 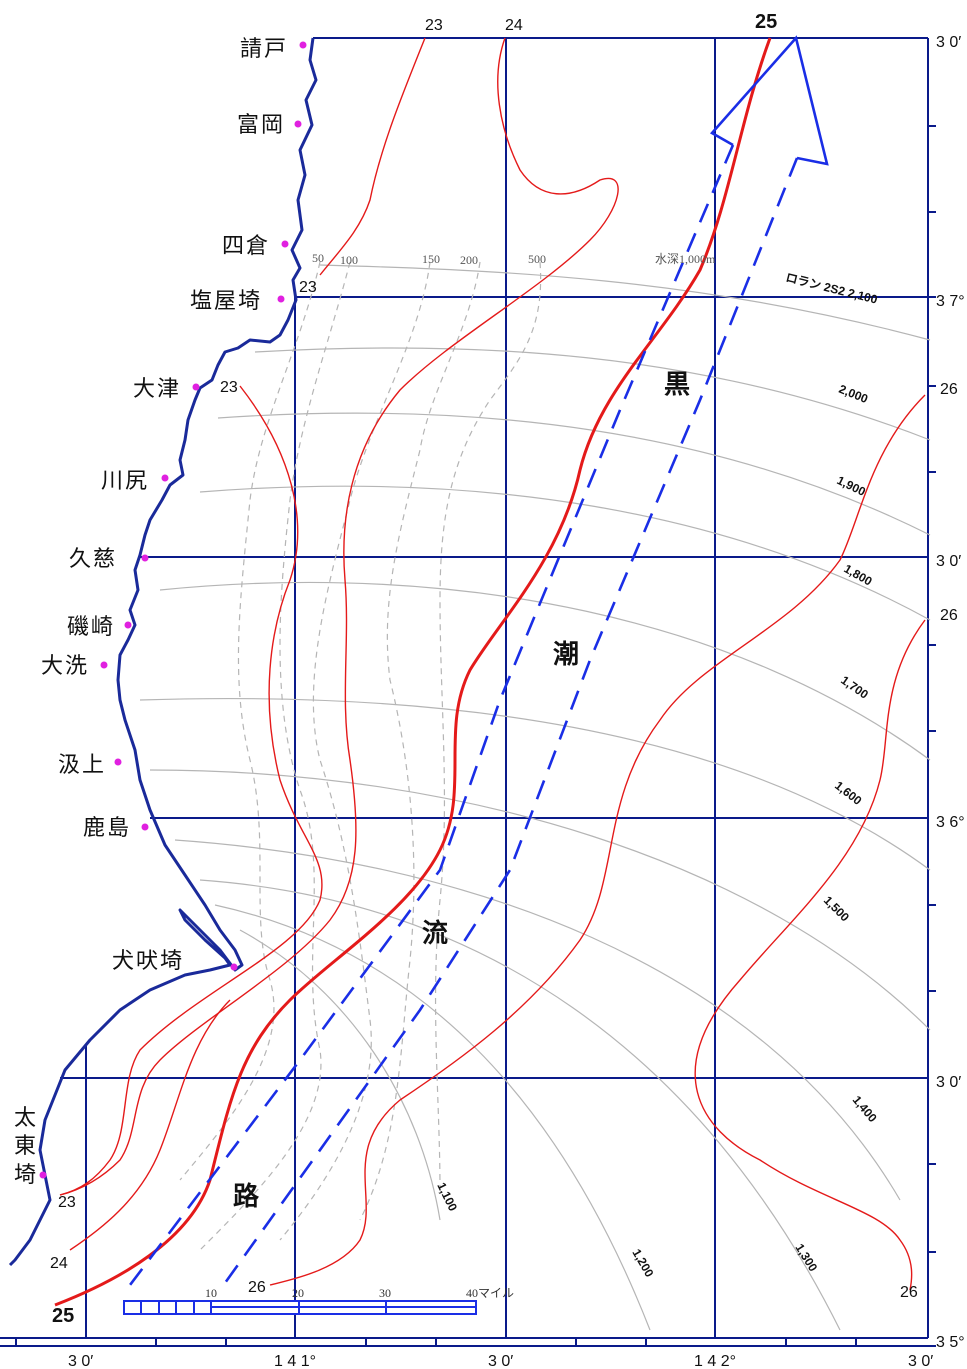 I want to click on depth-100: 100, so click(x=349, y=260).